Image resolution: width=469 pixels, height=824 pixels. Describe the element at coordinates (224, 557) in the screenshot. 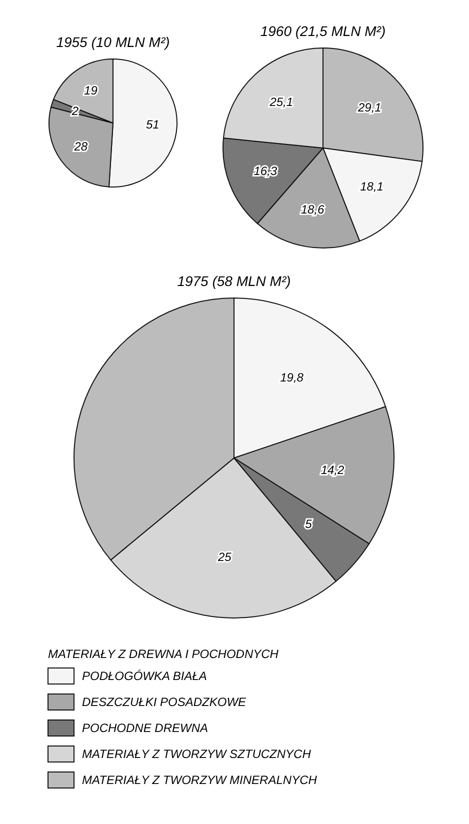

I see `data-label: 25` at that location.